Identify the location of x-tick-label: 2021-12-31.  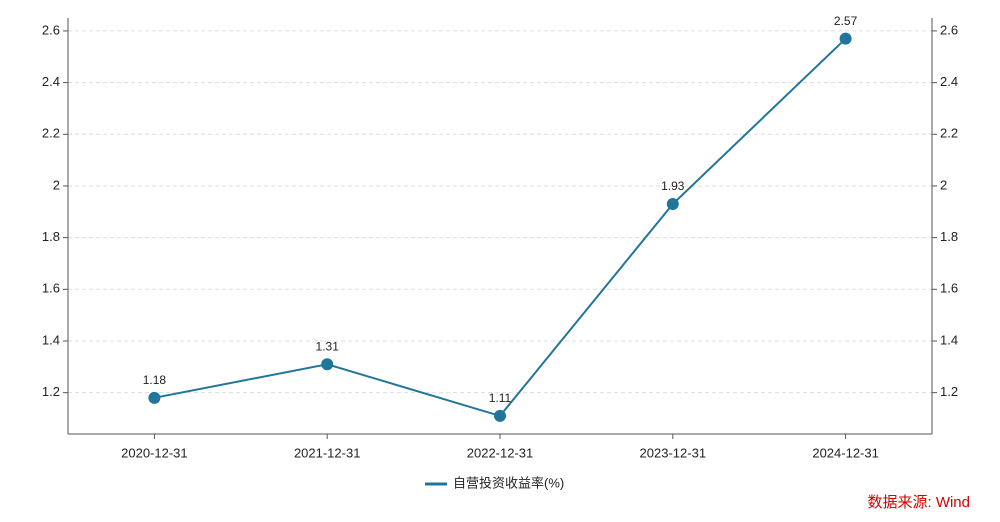
(327, 452).